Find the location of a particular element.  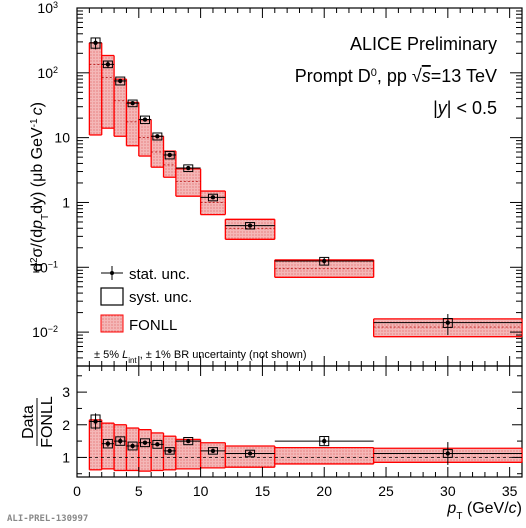

x-tick-label: 0 is located at coordinates (77, 491).